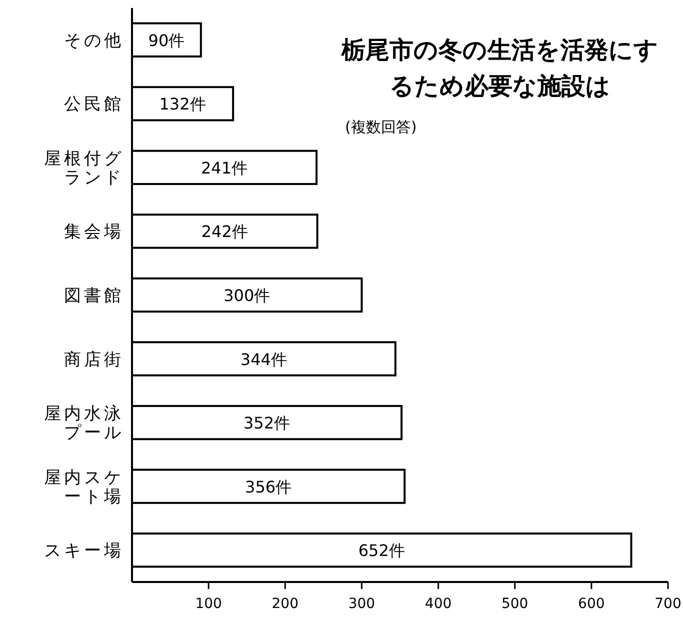 Image resolution: width=684 pixels, height=628 pixels. I want to click on y-tick-label: 屋内水泳プール, so click(84, 424).